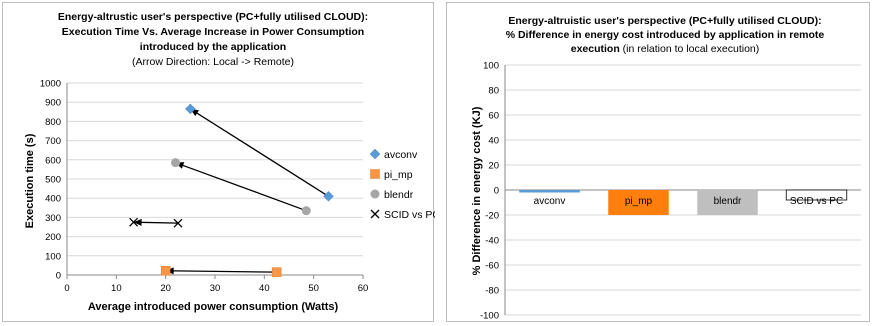  Describe the element at coordinates (492, 291) in the screenshot. I see `y-tick-label: -80` at that location.